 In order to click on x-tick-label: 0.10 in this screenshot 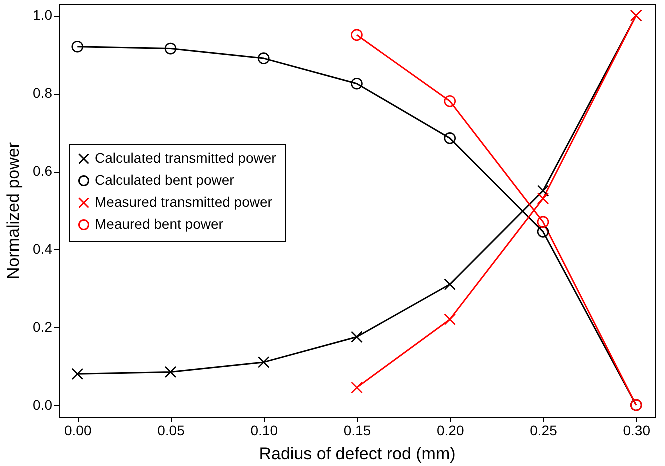, I will do `click(264, 430)`.